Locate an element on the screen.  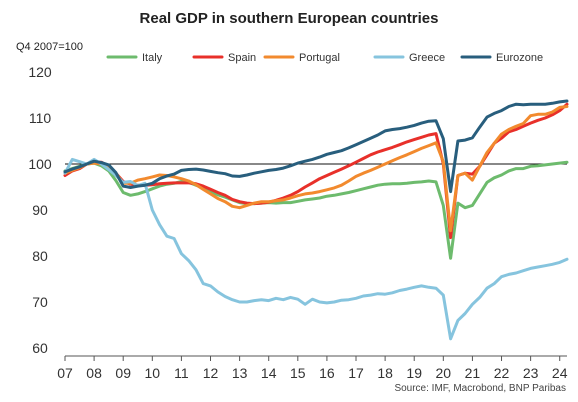
legend-label-eurozone: Eurozone is located at coordinates (519, 58).